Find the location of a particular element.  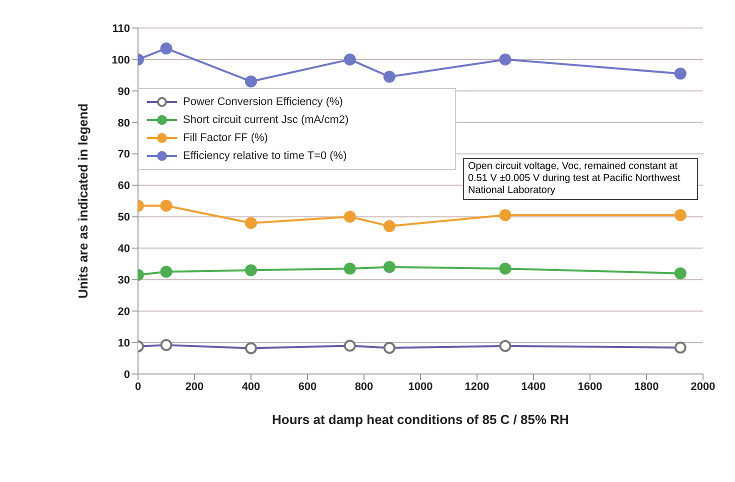

x-tick-label: 400 is located at coordinates (251, 386).